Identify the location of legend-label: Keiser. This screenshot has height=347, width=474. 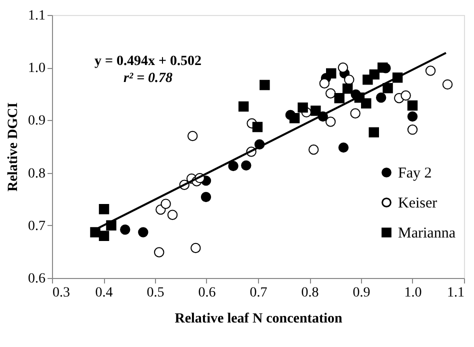
(418, 204).